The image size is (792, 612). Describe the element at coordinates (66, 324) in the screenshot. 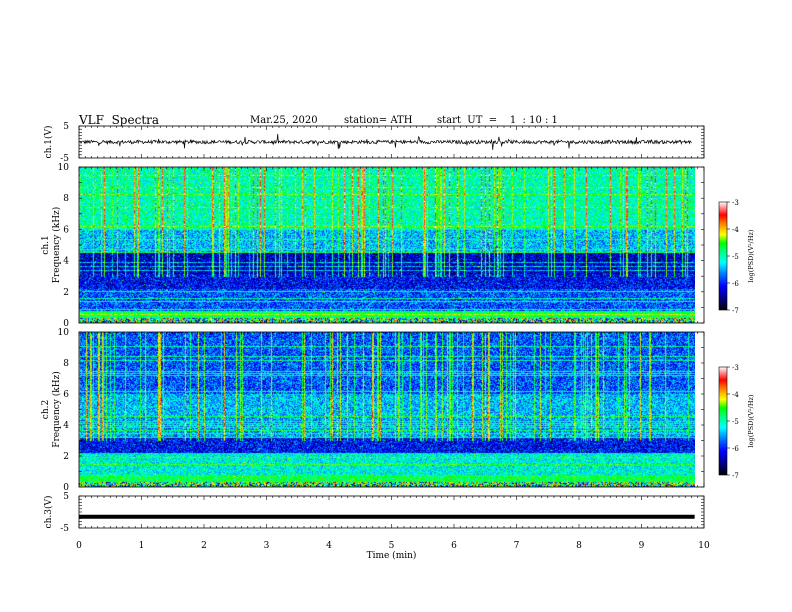

I see `ch1-spectrogram-tick-label: 0` at that location.